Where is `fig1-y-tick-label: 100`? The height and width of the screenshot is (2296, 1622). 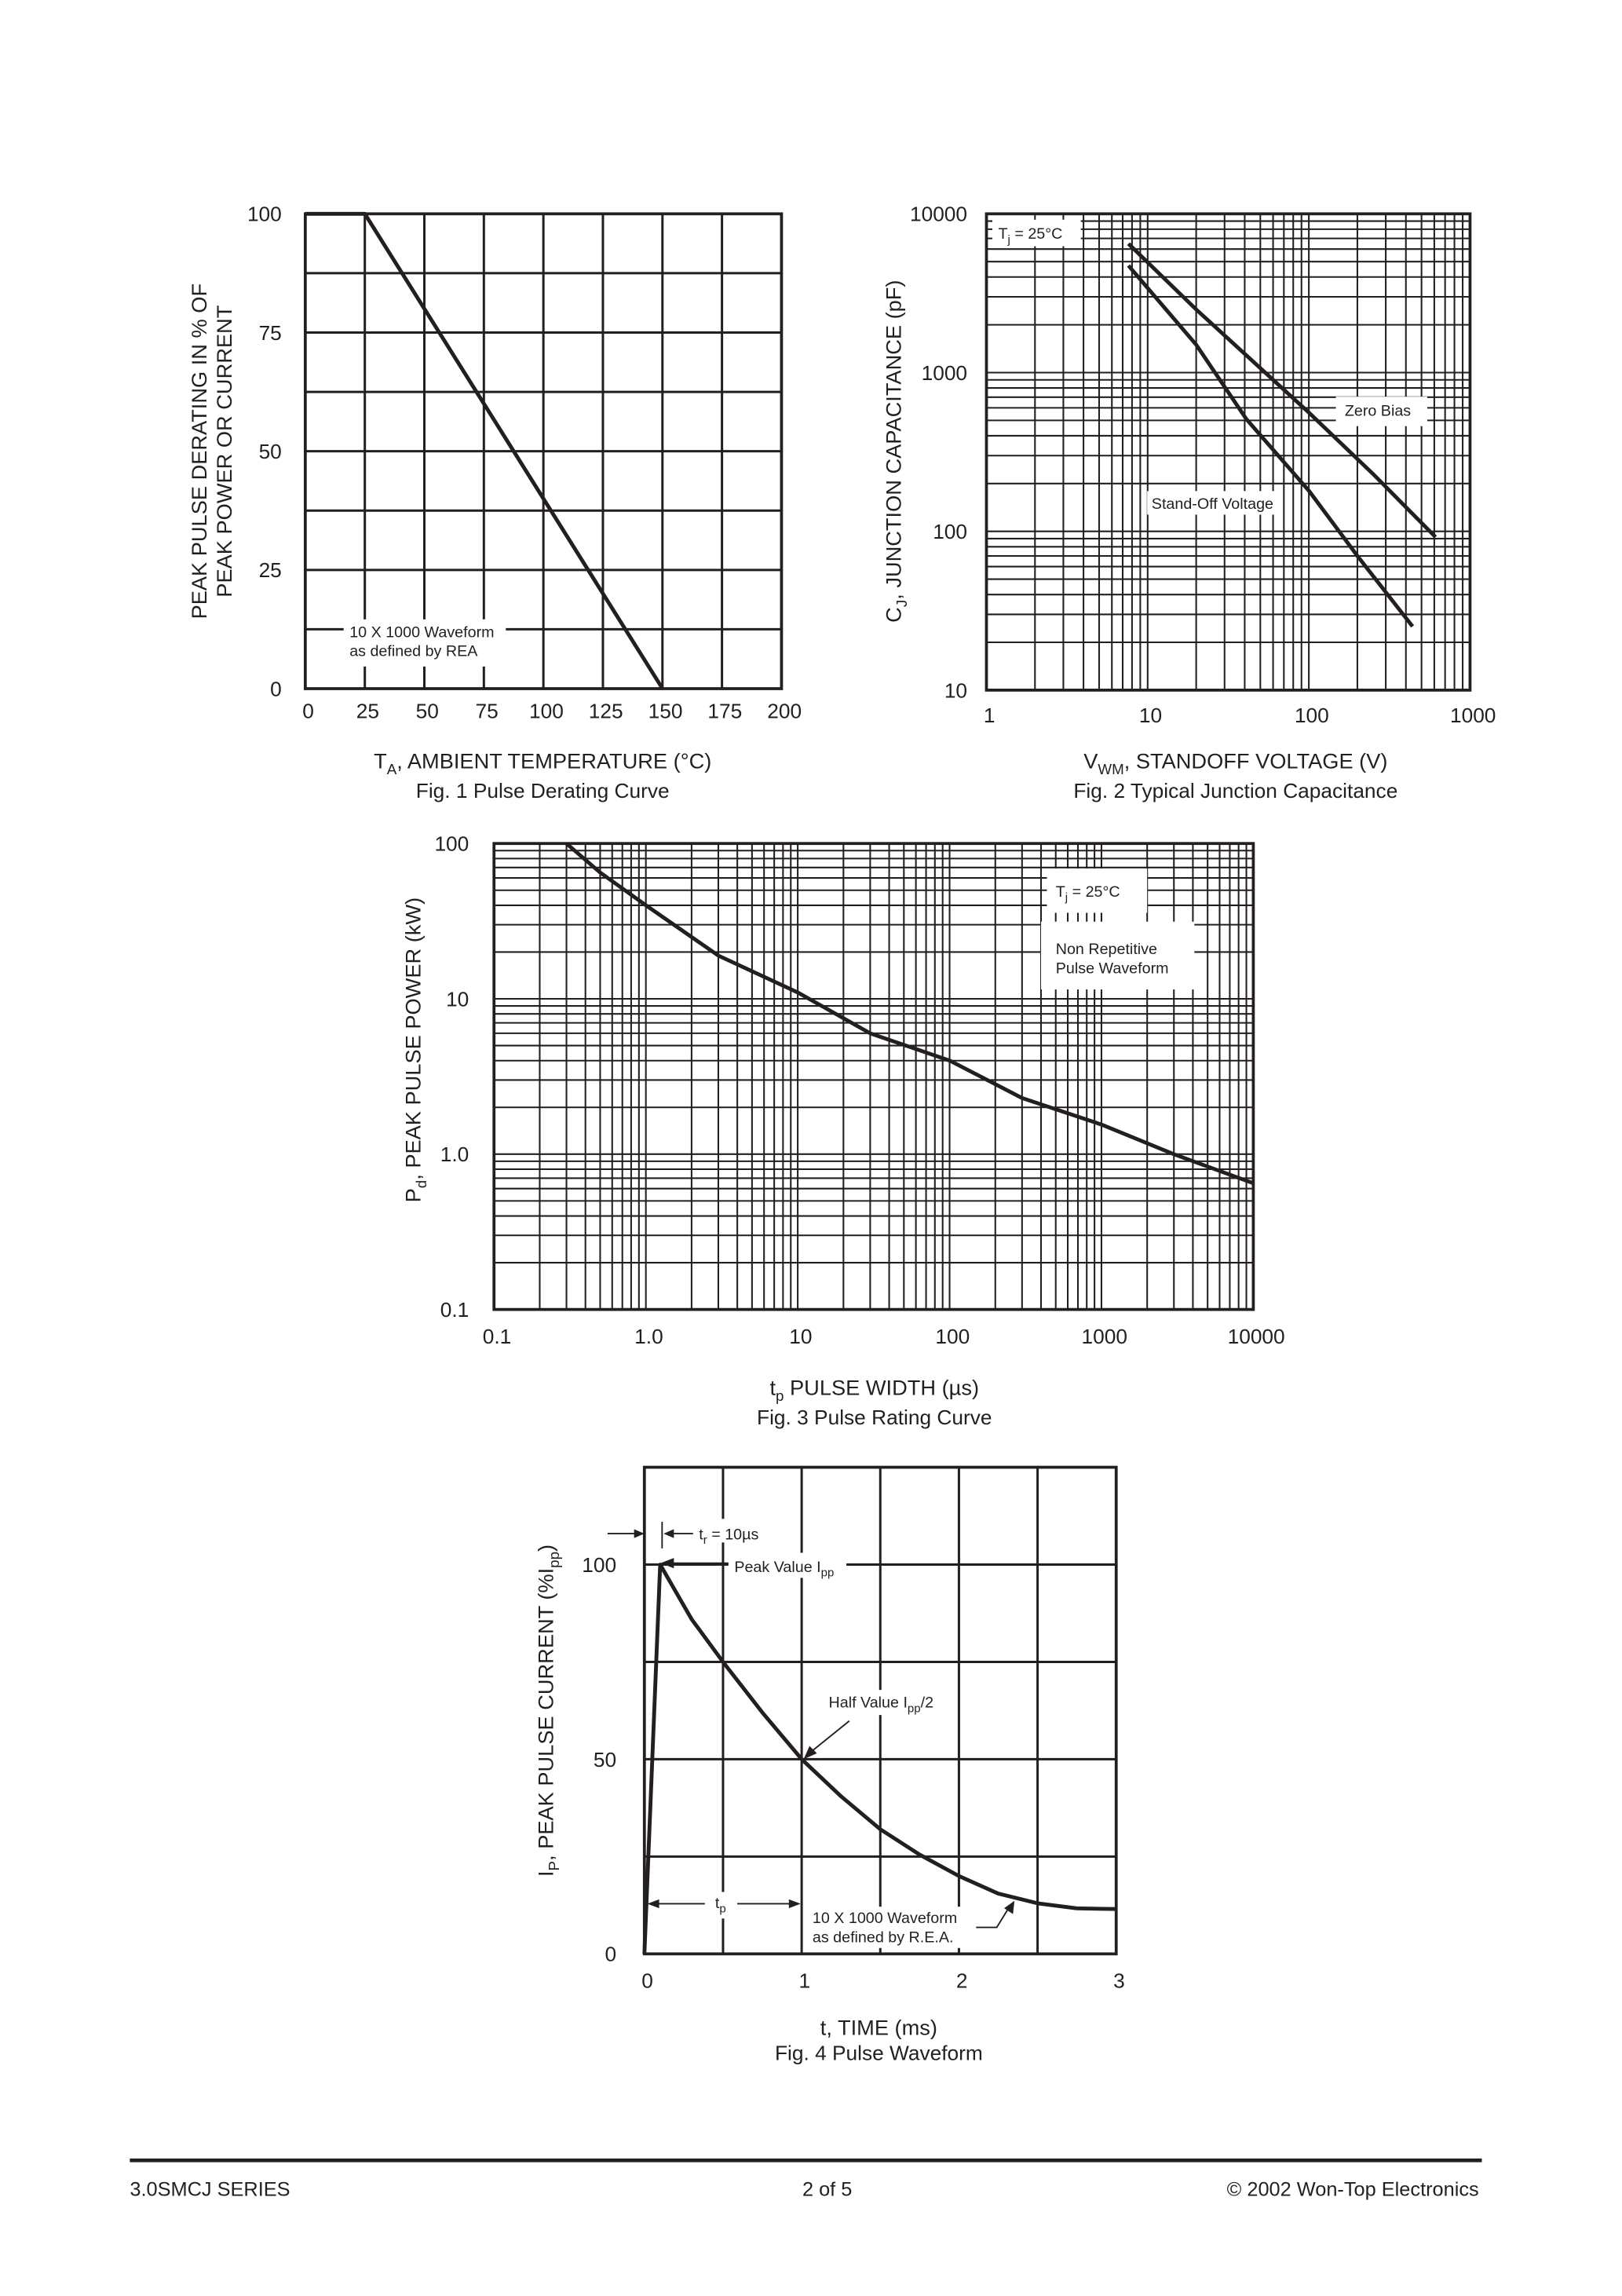
fig1-y-tick-label: 100 is located at coordinates (264, 215).